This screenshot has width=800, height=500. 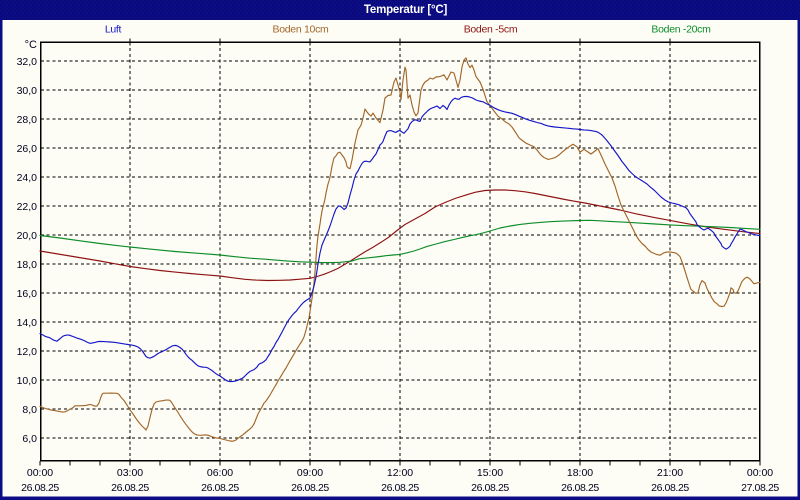 I want to click on svg-text: 06:00, so click(x=220, y=473).